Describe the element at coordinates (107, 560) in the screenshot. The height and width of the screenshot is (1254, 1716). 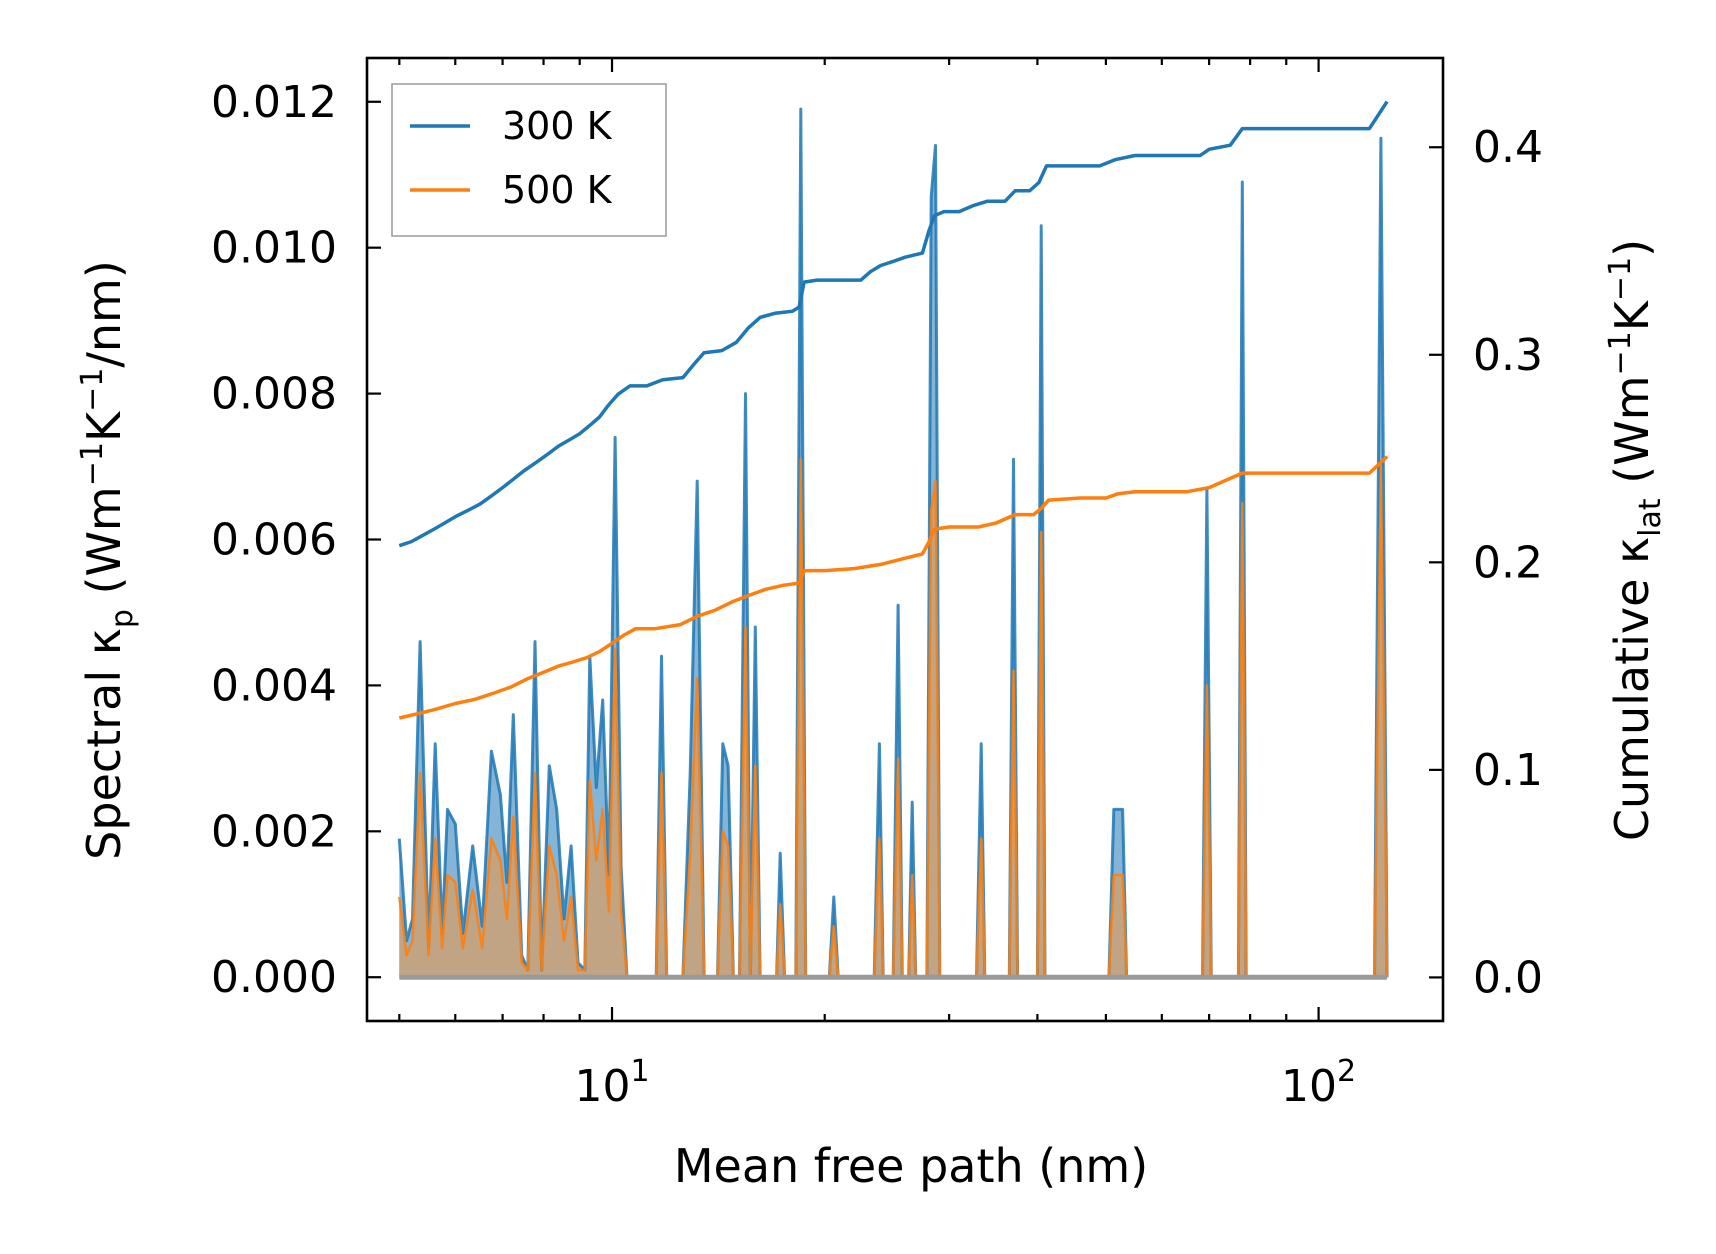
I see `left-y-axis-label: Spectral κp (Wm−1K−1/nm)` at that location.